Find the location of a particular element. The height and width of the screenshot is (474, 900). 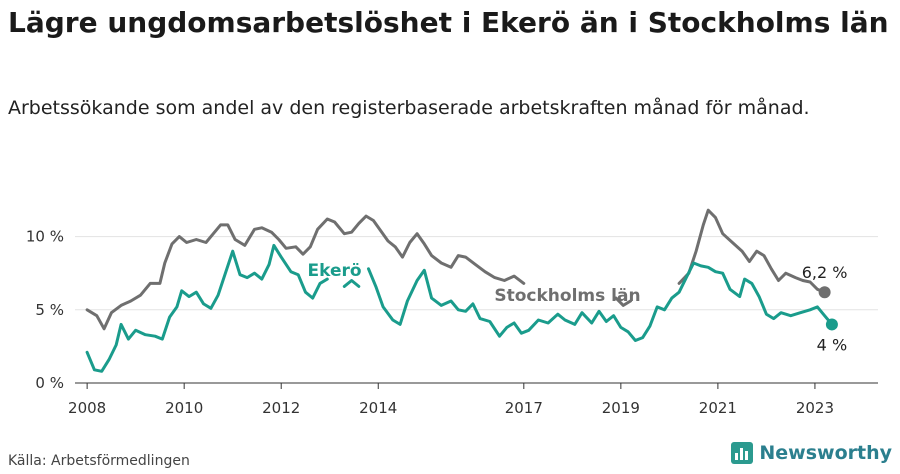

x-tick-label: 2019 is located at coordinates (621, 408).